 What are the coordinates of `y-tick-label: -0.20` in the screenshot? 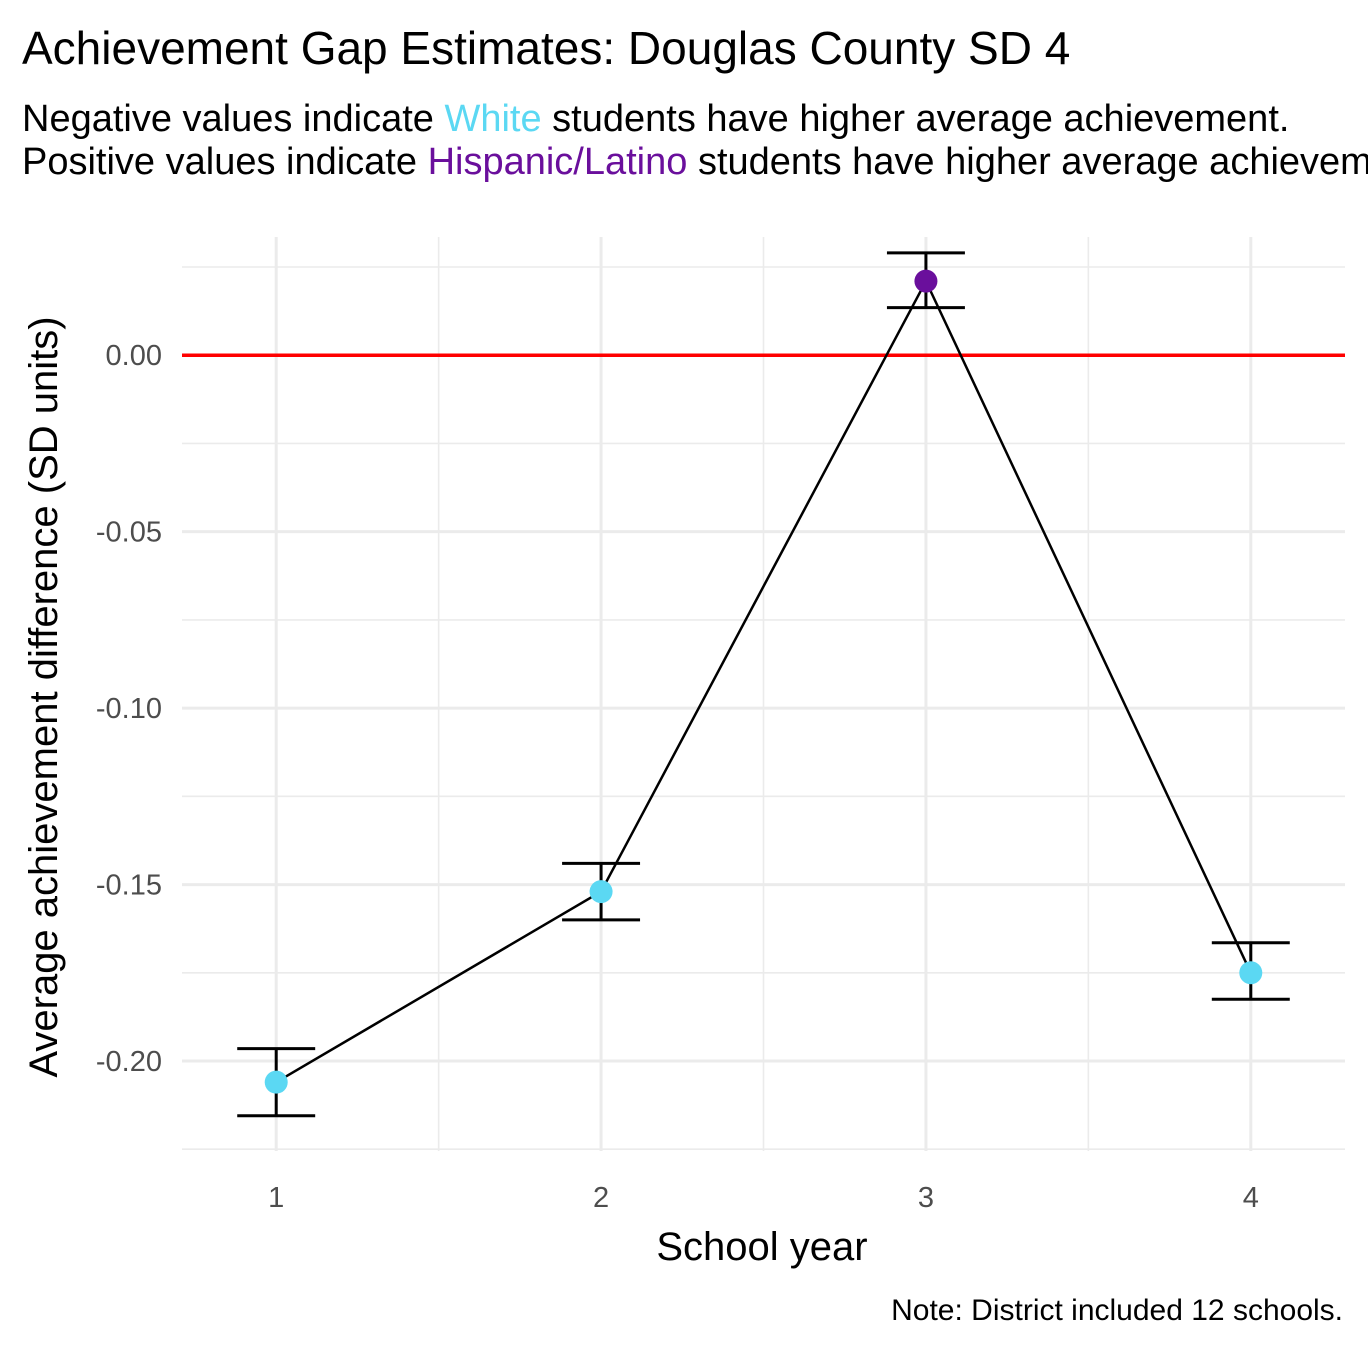 It's located at (129, 1062).